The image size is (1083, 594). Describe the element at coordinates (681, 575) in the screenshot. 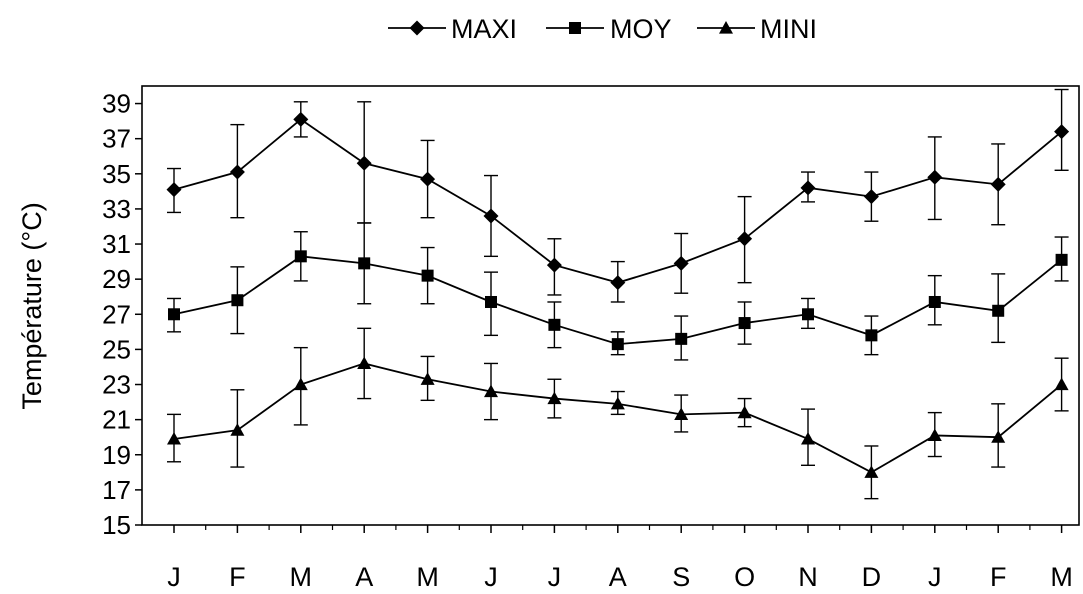

I see `x-tick-label: S` at that location.